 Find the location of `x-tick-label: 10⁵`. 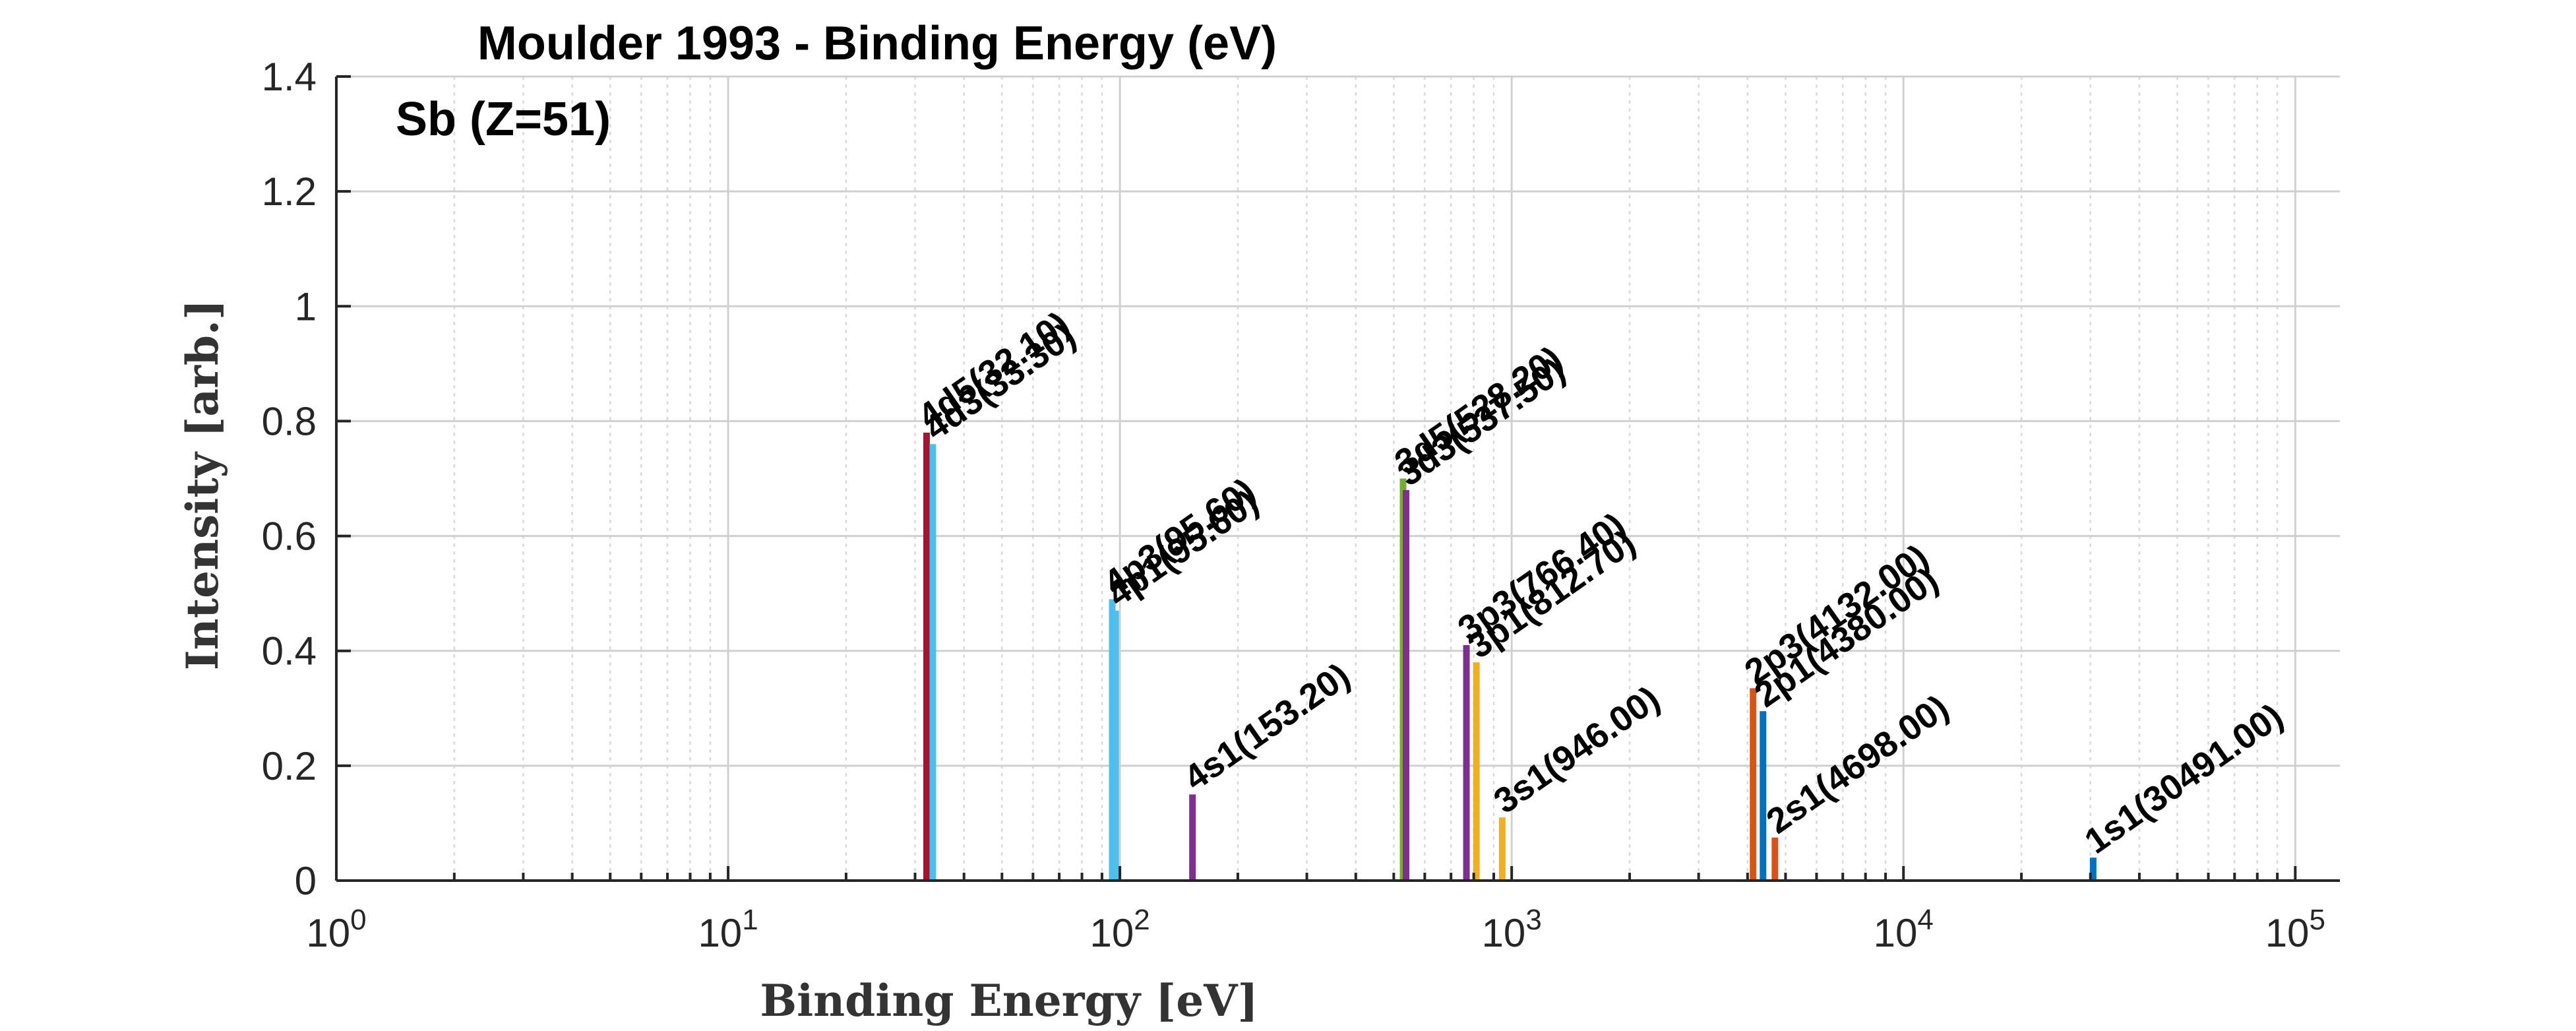

x-tick-label: 10⁵ is located at coordinates (2295, 929).